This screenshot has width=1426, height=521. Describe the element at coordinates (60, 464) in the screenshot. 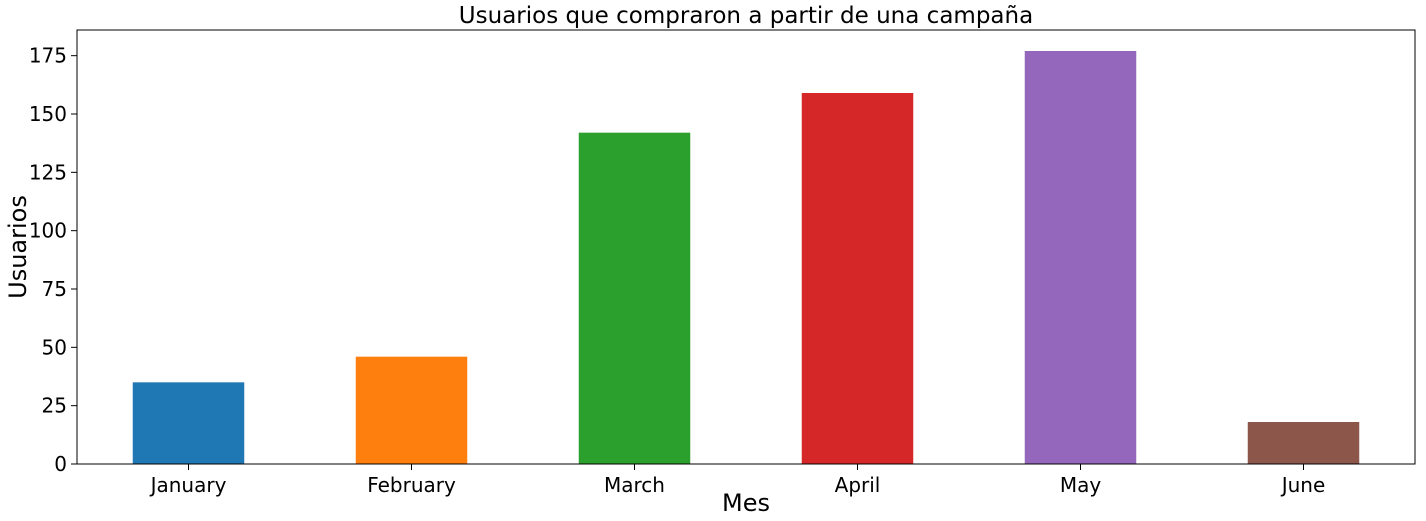

I see `y-tick-label: 0` at that location.